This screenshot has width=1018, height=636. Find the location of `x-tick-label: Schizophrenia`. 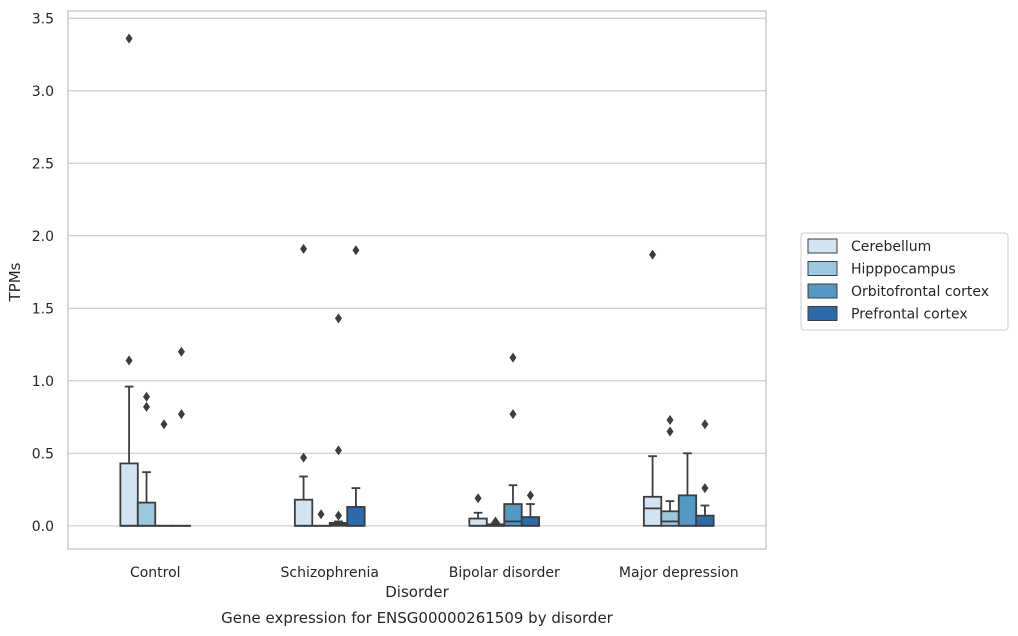

x-tick-label: Schizophrenia is located at coordinates (330, 573).